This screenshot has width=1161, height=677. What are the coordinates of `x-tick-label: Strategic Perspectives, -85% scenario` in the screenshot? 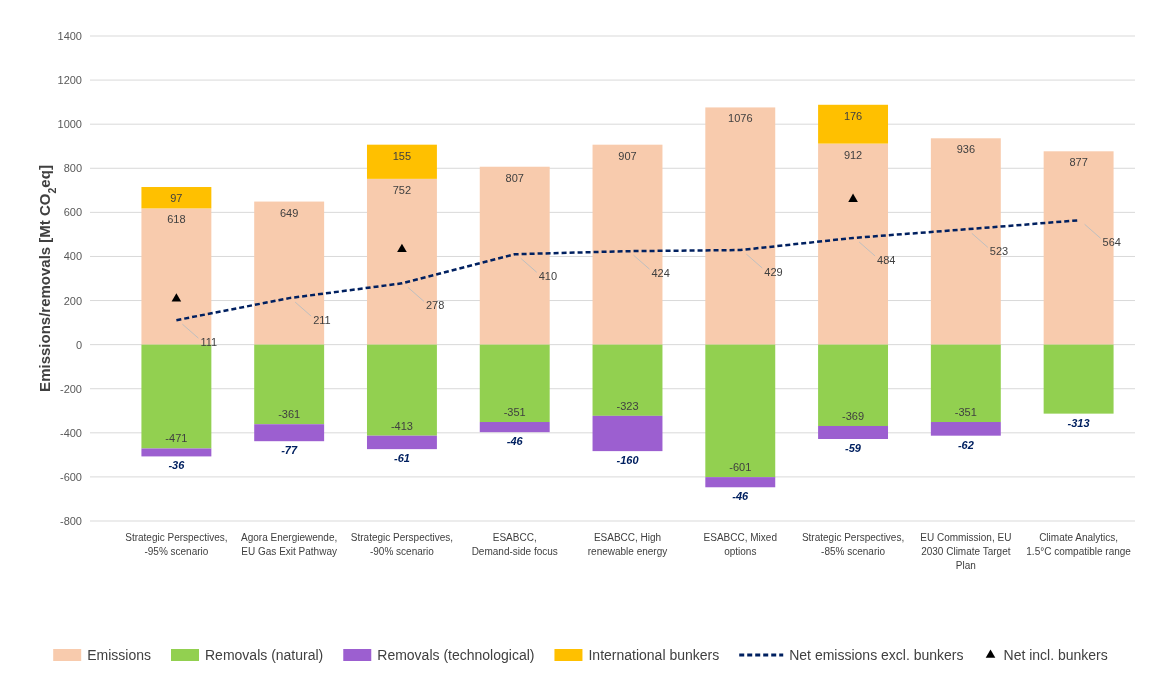 It's located at (853, 544).